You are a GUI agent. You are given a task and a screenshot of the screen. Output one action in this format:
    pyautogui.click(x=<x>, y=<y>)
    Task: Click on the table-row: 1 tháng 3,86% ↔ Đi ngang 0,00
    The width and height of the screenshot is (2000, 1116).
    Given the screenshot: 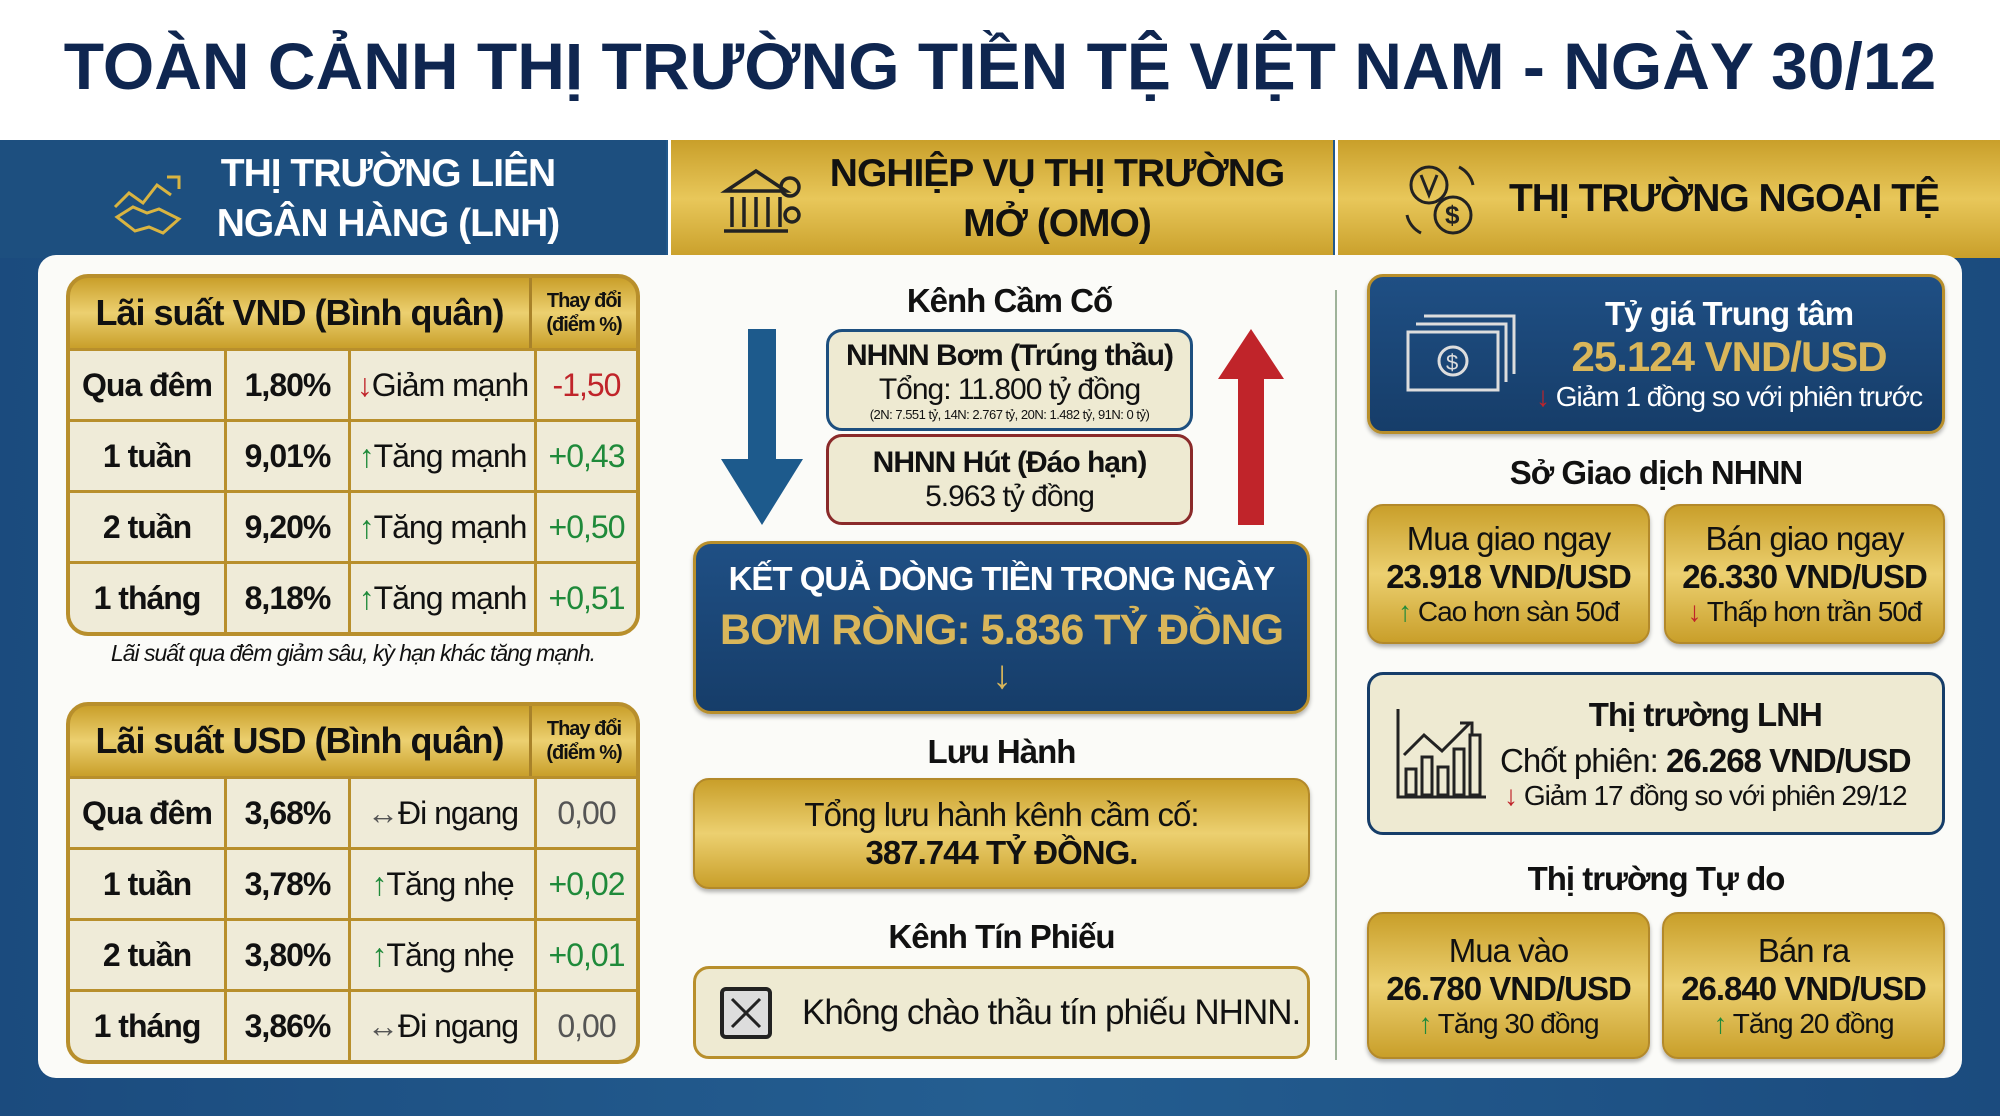 What is the action you would take?
    pyautogui.click(x=353, y=1024)
    